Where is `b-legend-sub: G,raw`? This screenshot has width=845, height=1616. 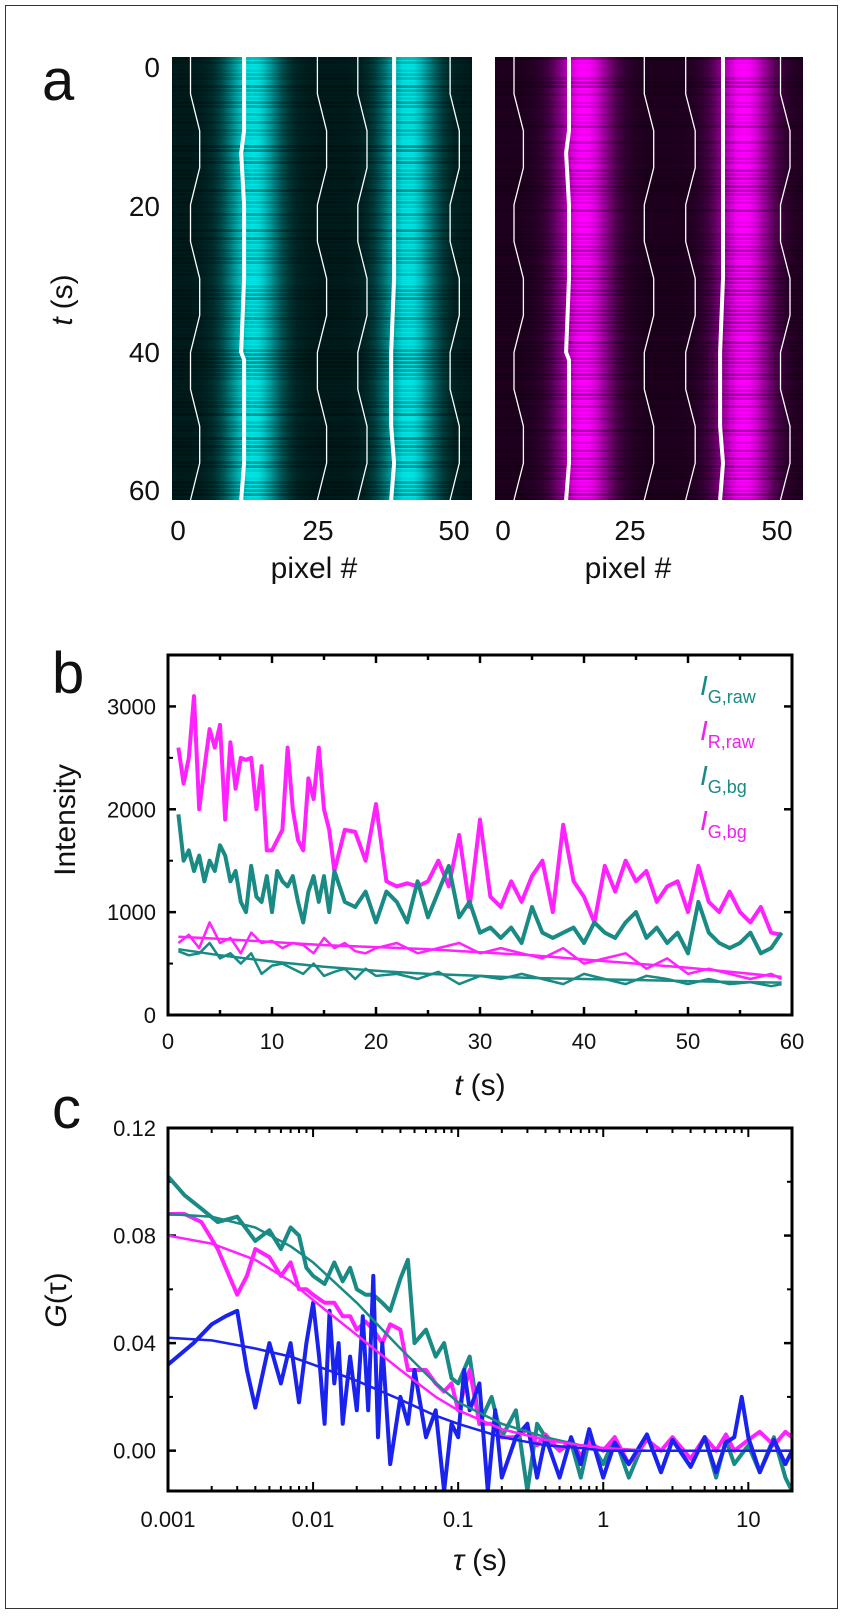 b-legend-sub: G,raw is located at coordinates (732, 697).